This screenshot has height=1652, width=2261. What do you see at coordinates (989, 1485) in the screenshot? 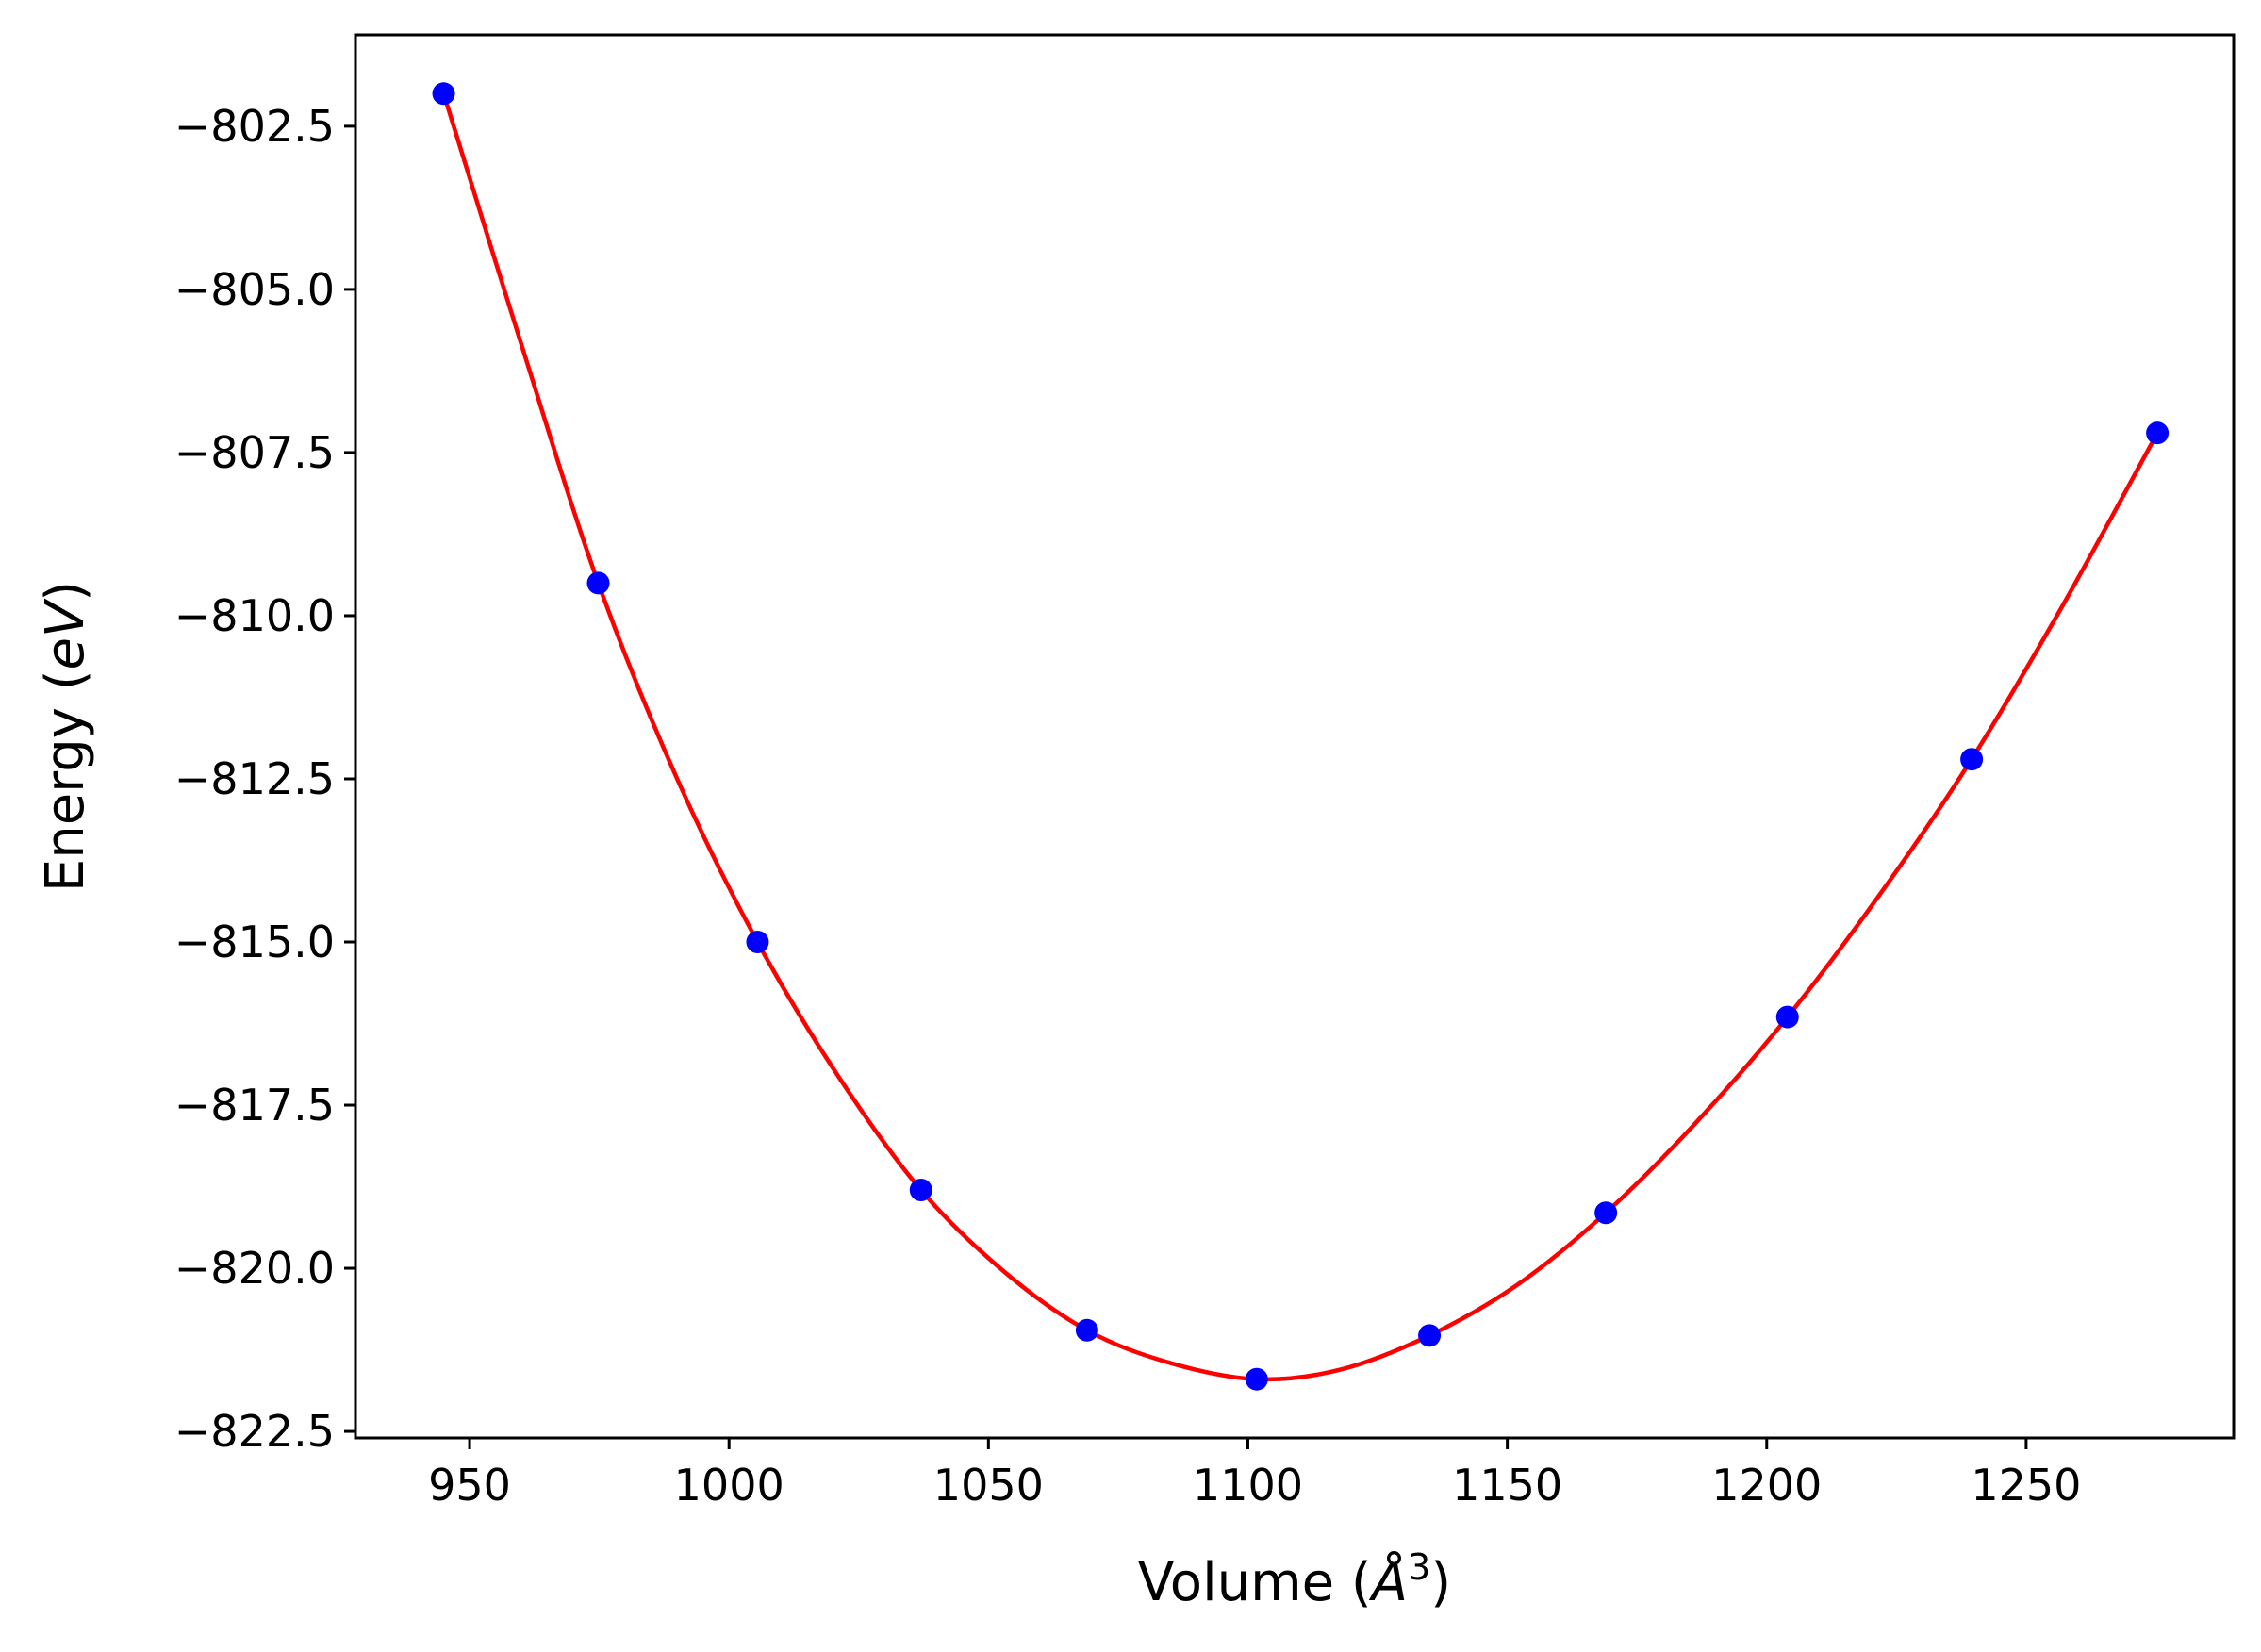
I see `x-tick-label: 1050` at bounding box center [989, 1485].